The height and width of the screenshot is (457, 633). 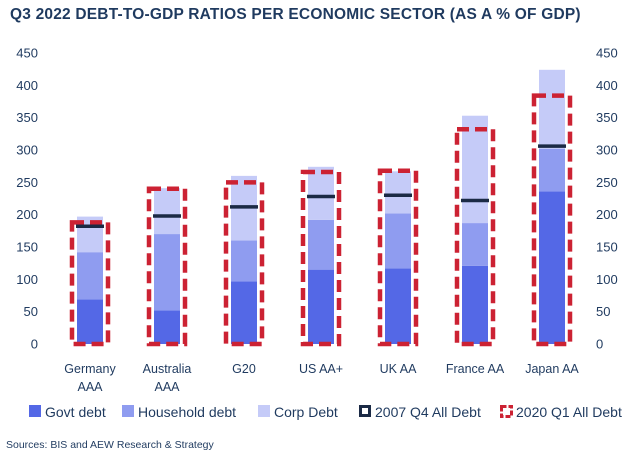 I want to click on legend-label: 2007 Q4 All Debt, so click(x=428, y=412).